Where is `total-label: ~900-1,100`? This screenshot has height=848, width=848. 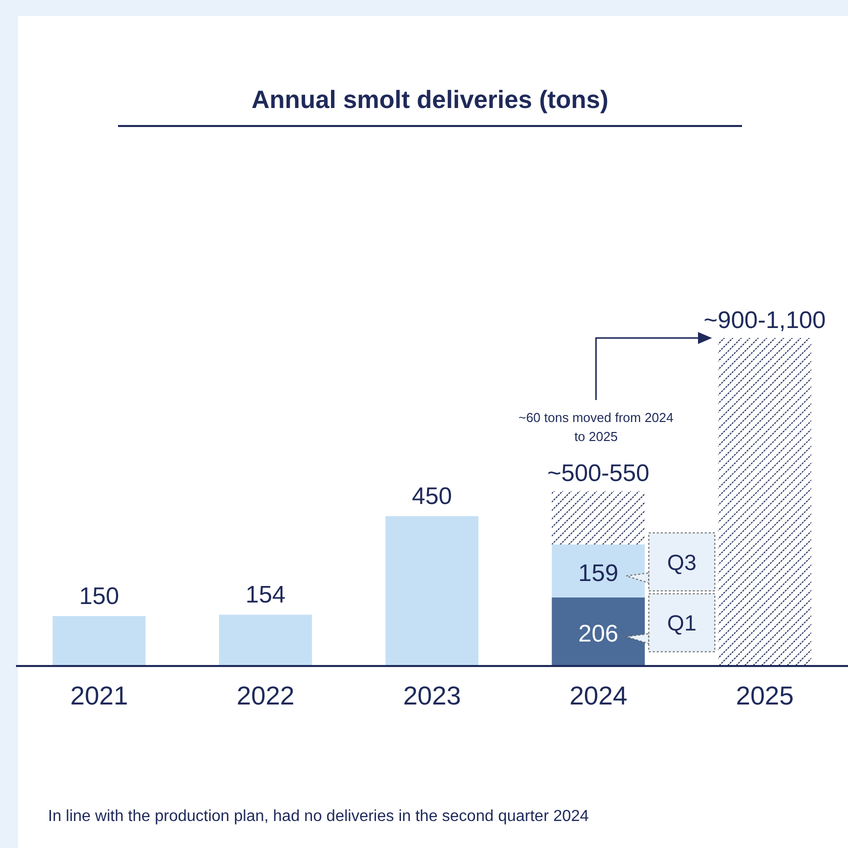 total-label: ~900-1,100 is located at coordinates (765, 320).